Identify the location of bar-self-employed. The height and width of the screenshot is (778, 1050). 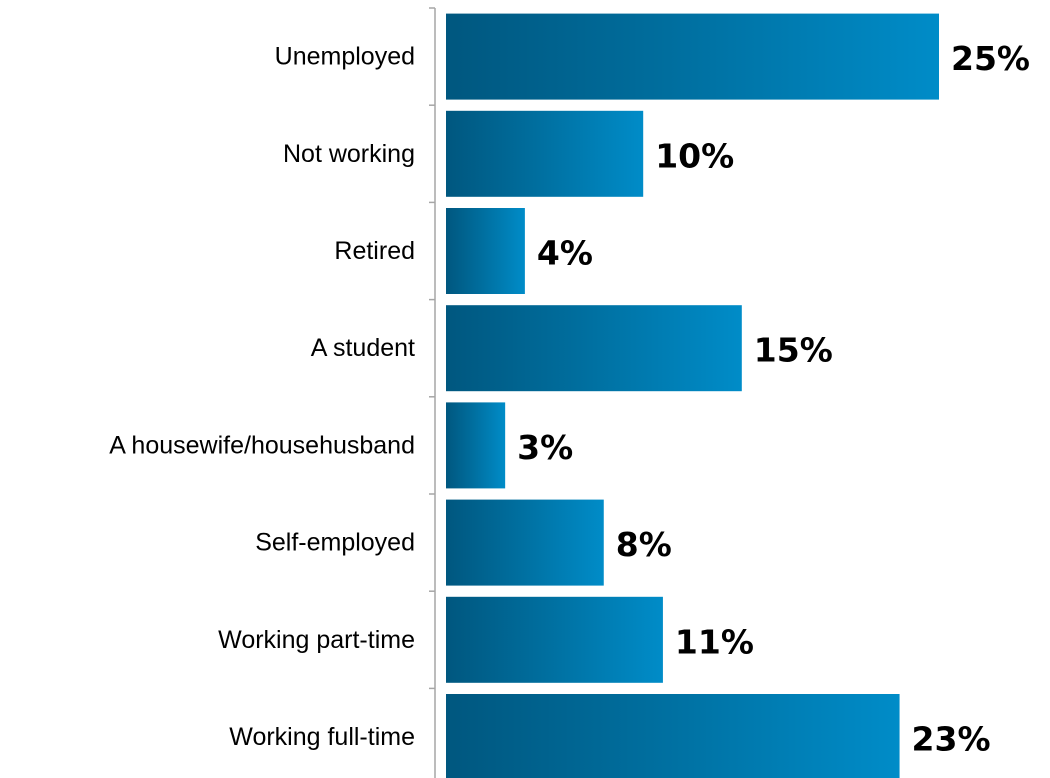
(525, 542).